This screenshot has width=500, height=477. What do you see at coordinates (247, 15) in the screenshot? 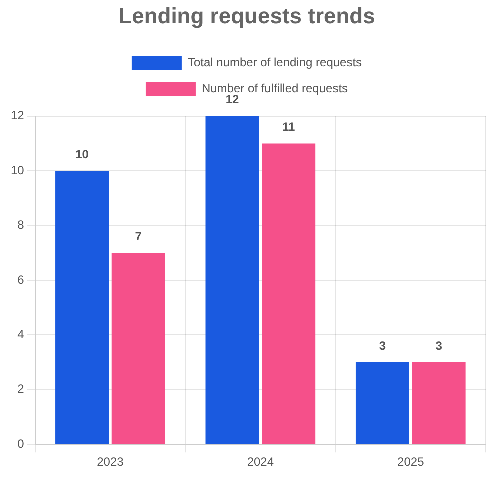
I see `chart-title: Lending requests trends` at bounding box center [247, 15].